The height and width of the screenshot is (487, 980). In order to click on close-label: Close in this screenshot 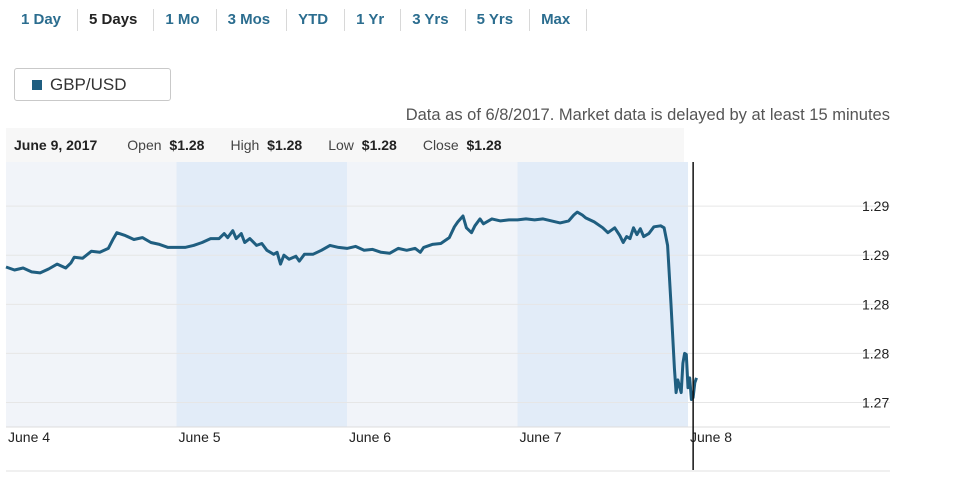, I will do `click(440, 145)`.